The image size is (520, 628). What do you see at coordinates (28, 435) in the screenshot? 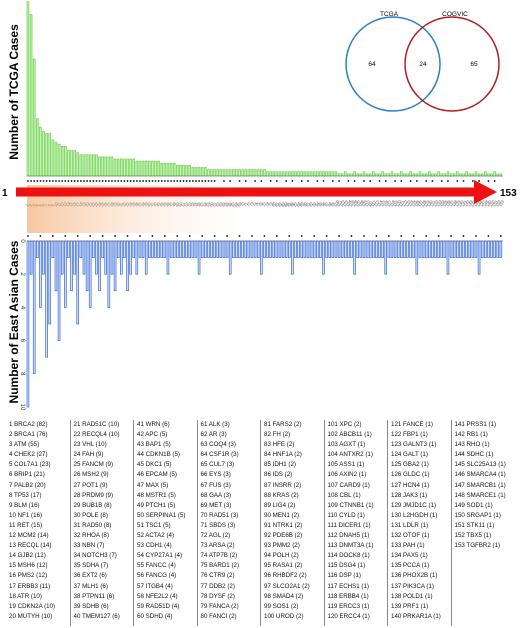
I see `gene-table-entry: 2 BRCA1 (76)` at bounding box center [28, 435].